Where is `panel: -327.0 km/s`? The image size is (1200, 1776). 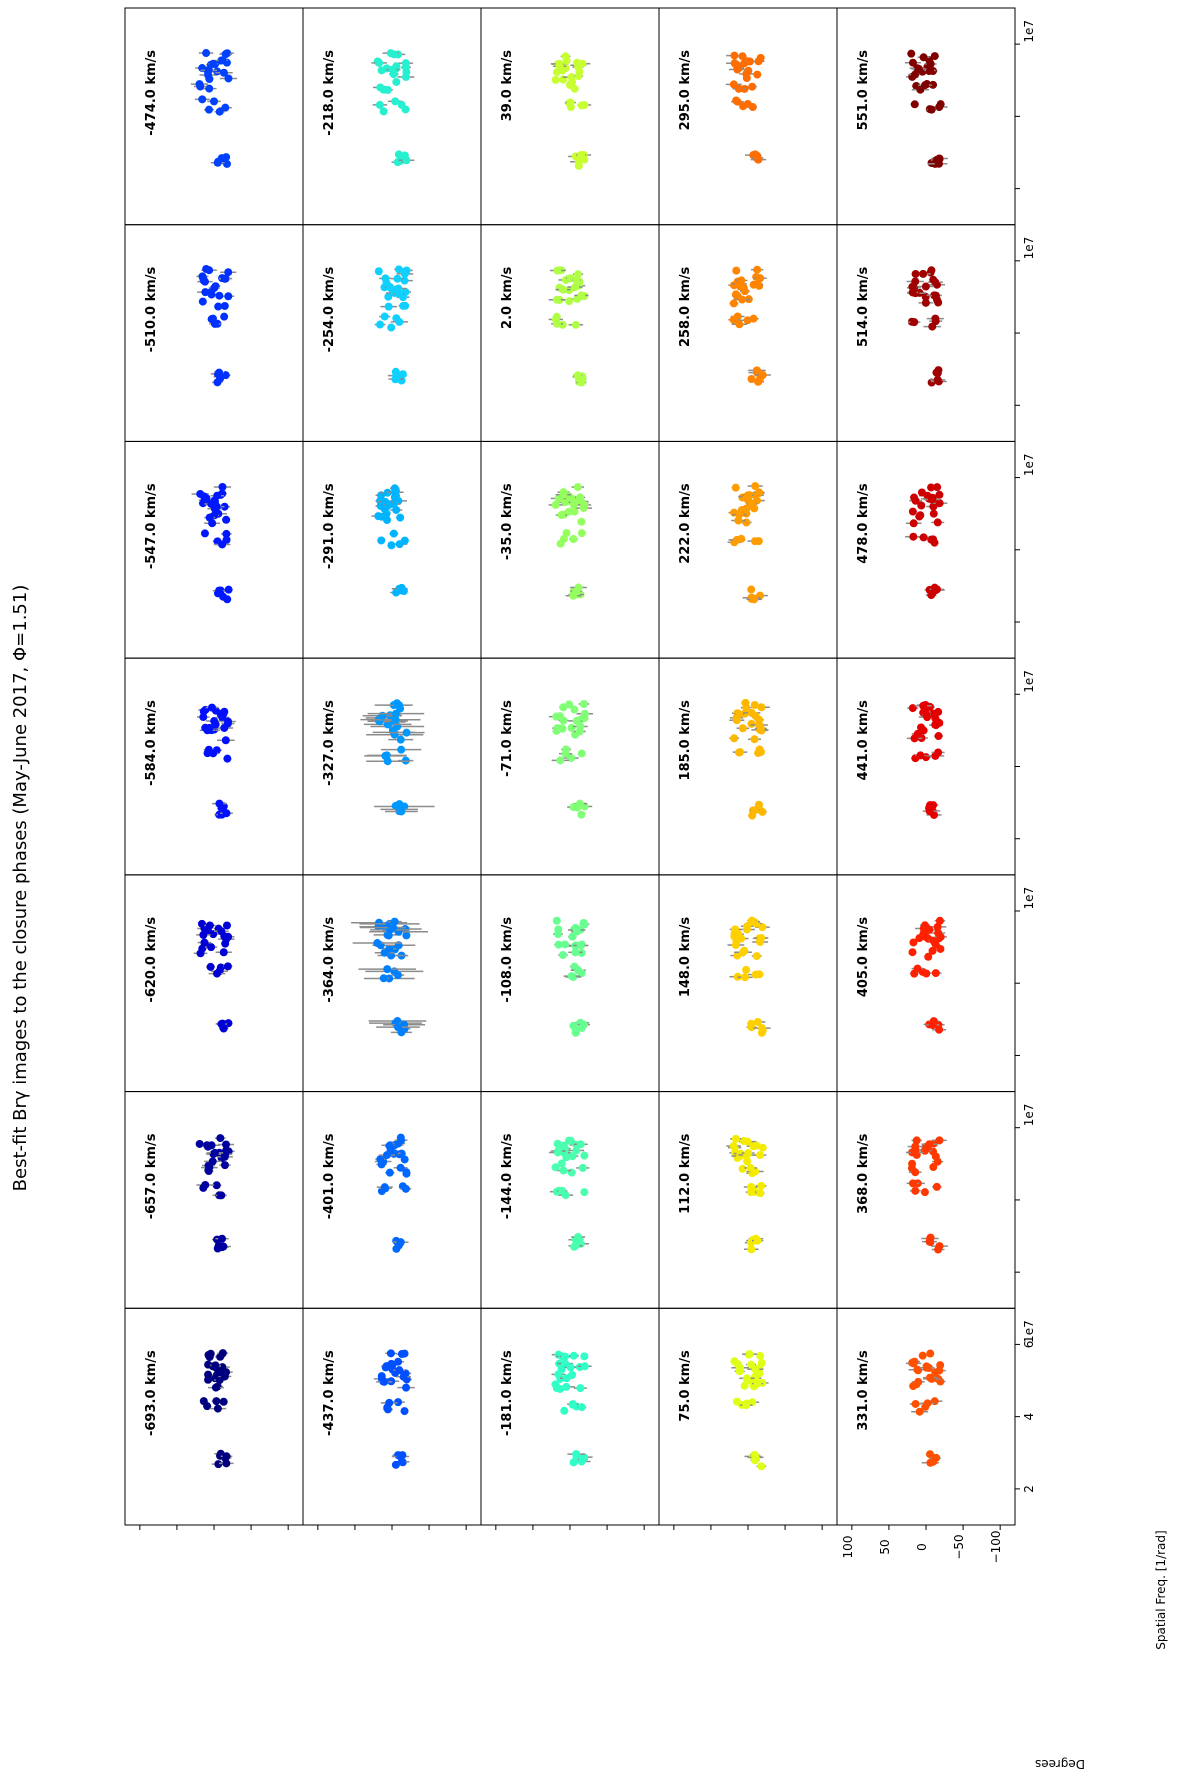
panel: -327.0 km/s is located at coordinates (392, 766).